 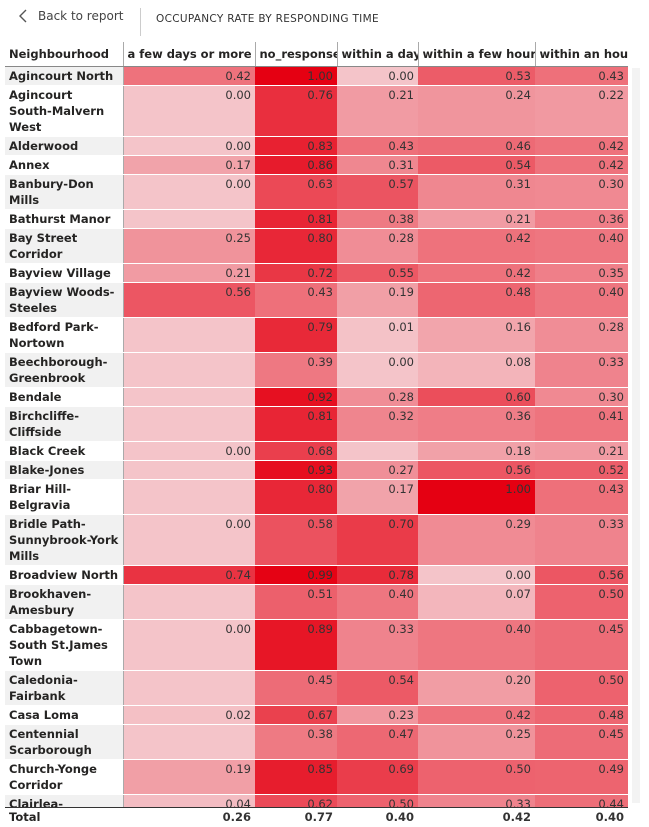 I want to click on value-cell: 0.63, so click(x=296, y=192).